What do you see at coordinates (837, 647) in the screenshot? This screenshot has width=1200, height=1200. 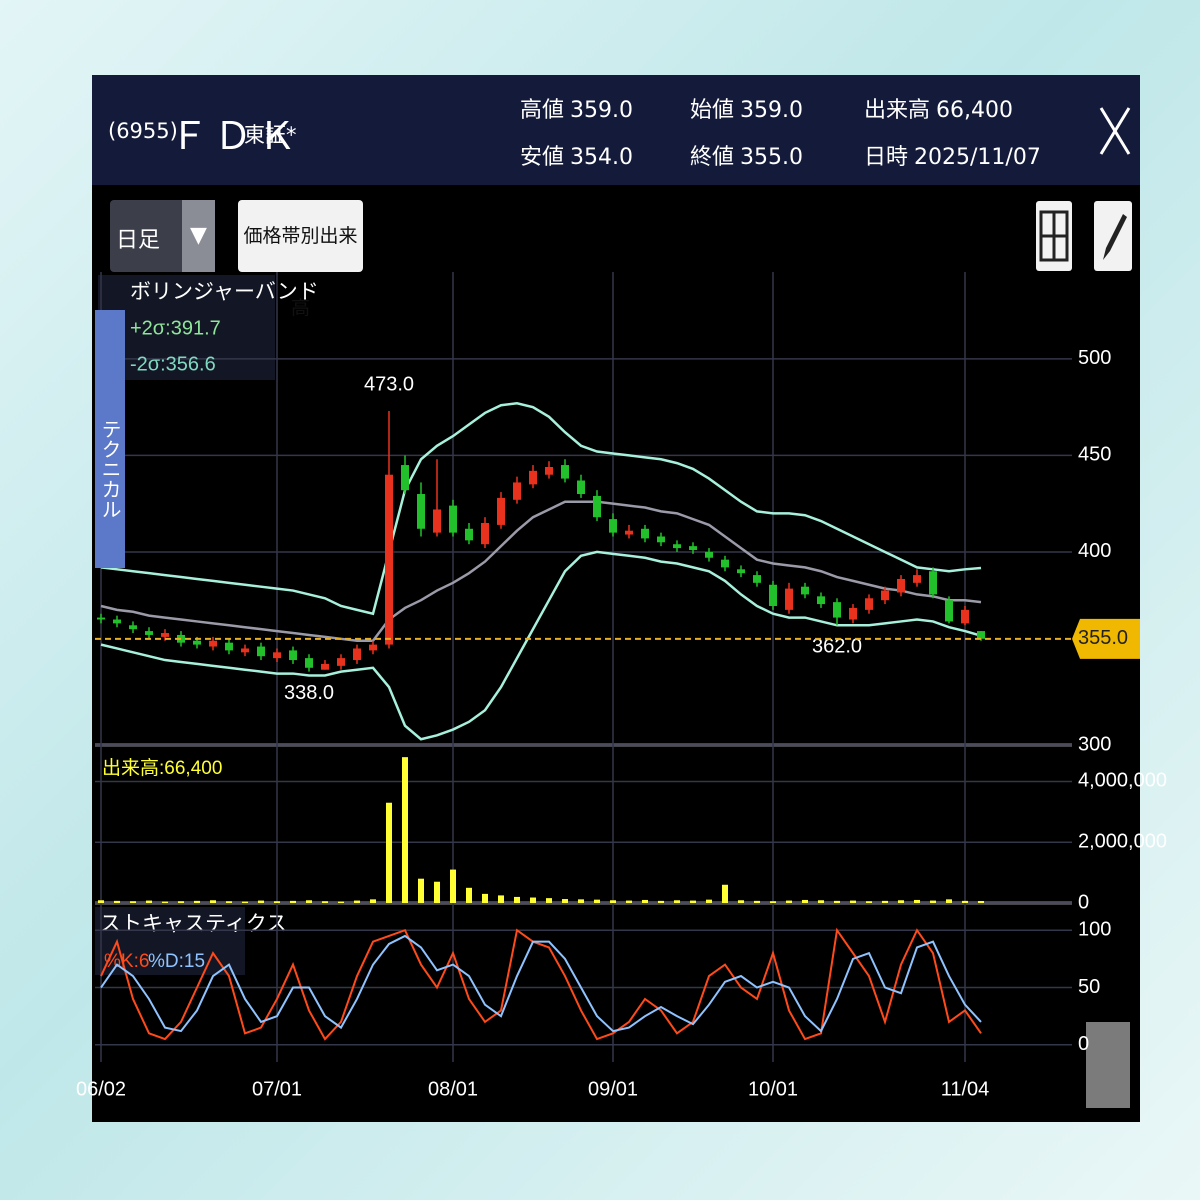 I see `price-annotation: 362.0` at bounding box center [837, 647].